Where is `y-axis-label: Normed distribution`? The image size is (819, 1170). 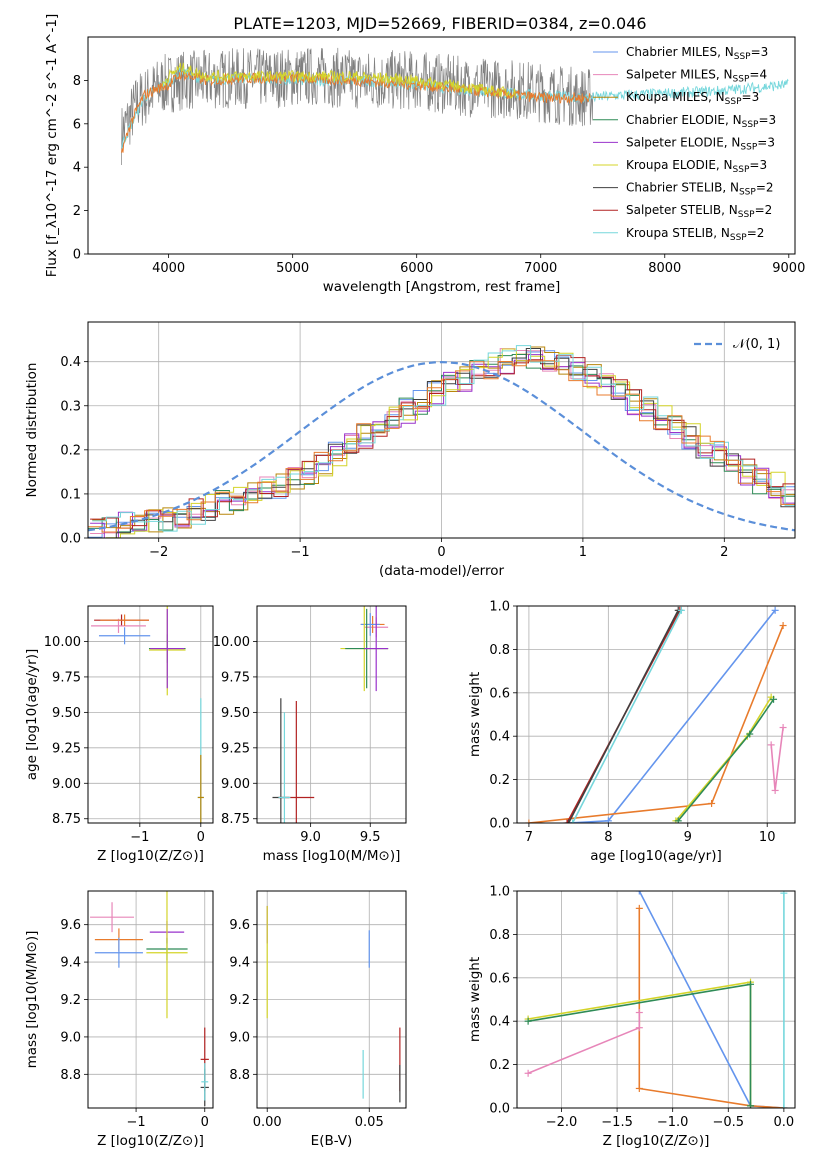 y-axis-label: Normed distribution is located at coordinates (32, 430).